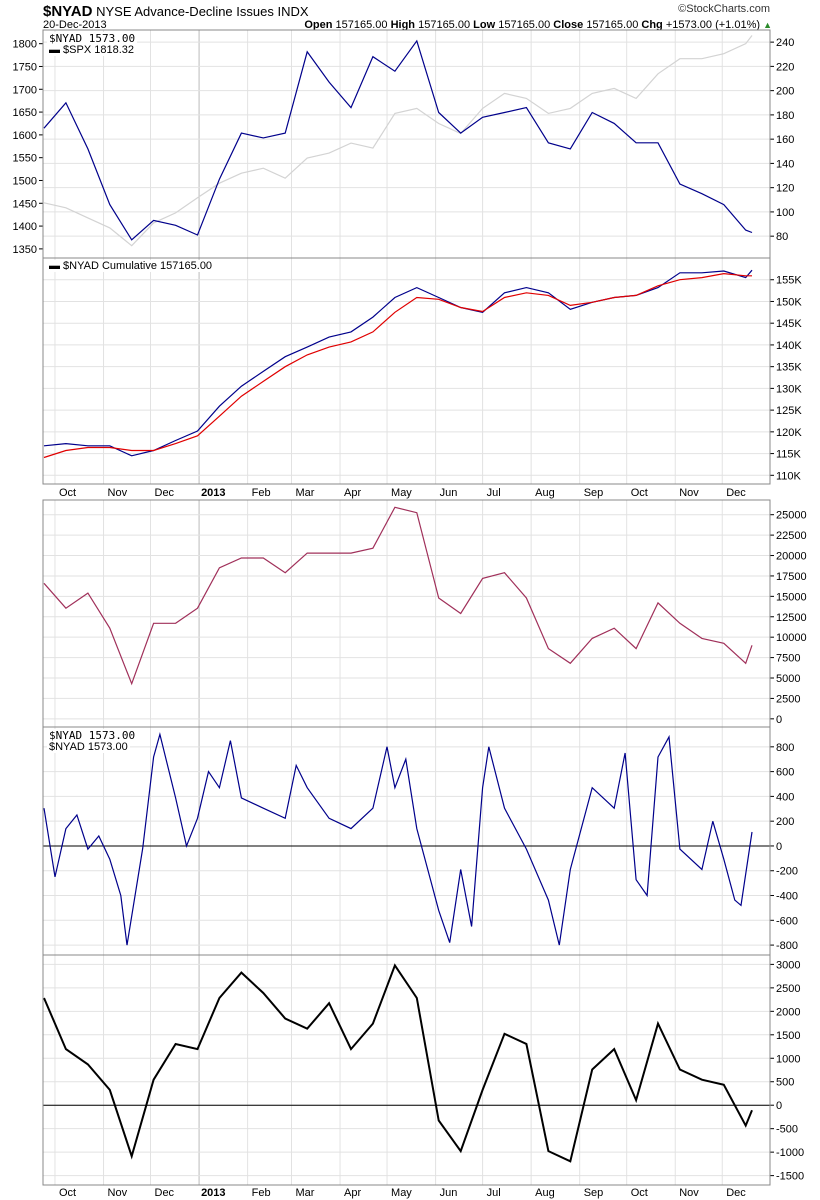  Describe the element at coordinates (304, 493) in the screenshot. I see `x-tick-label: Mar` at that location.